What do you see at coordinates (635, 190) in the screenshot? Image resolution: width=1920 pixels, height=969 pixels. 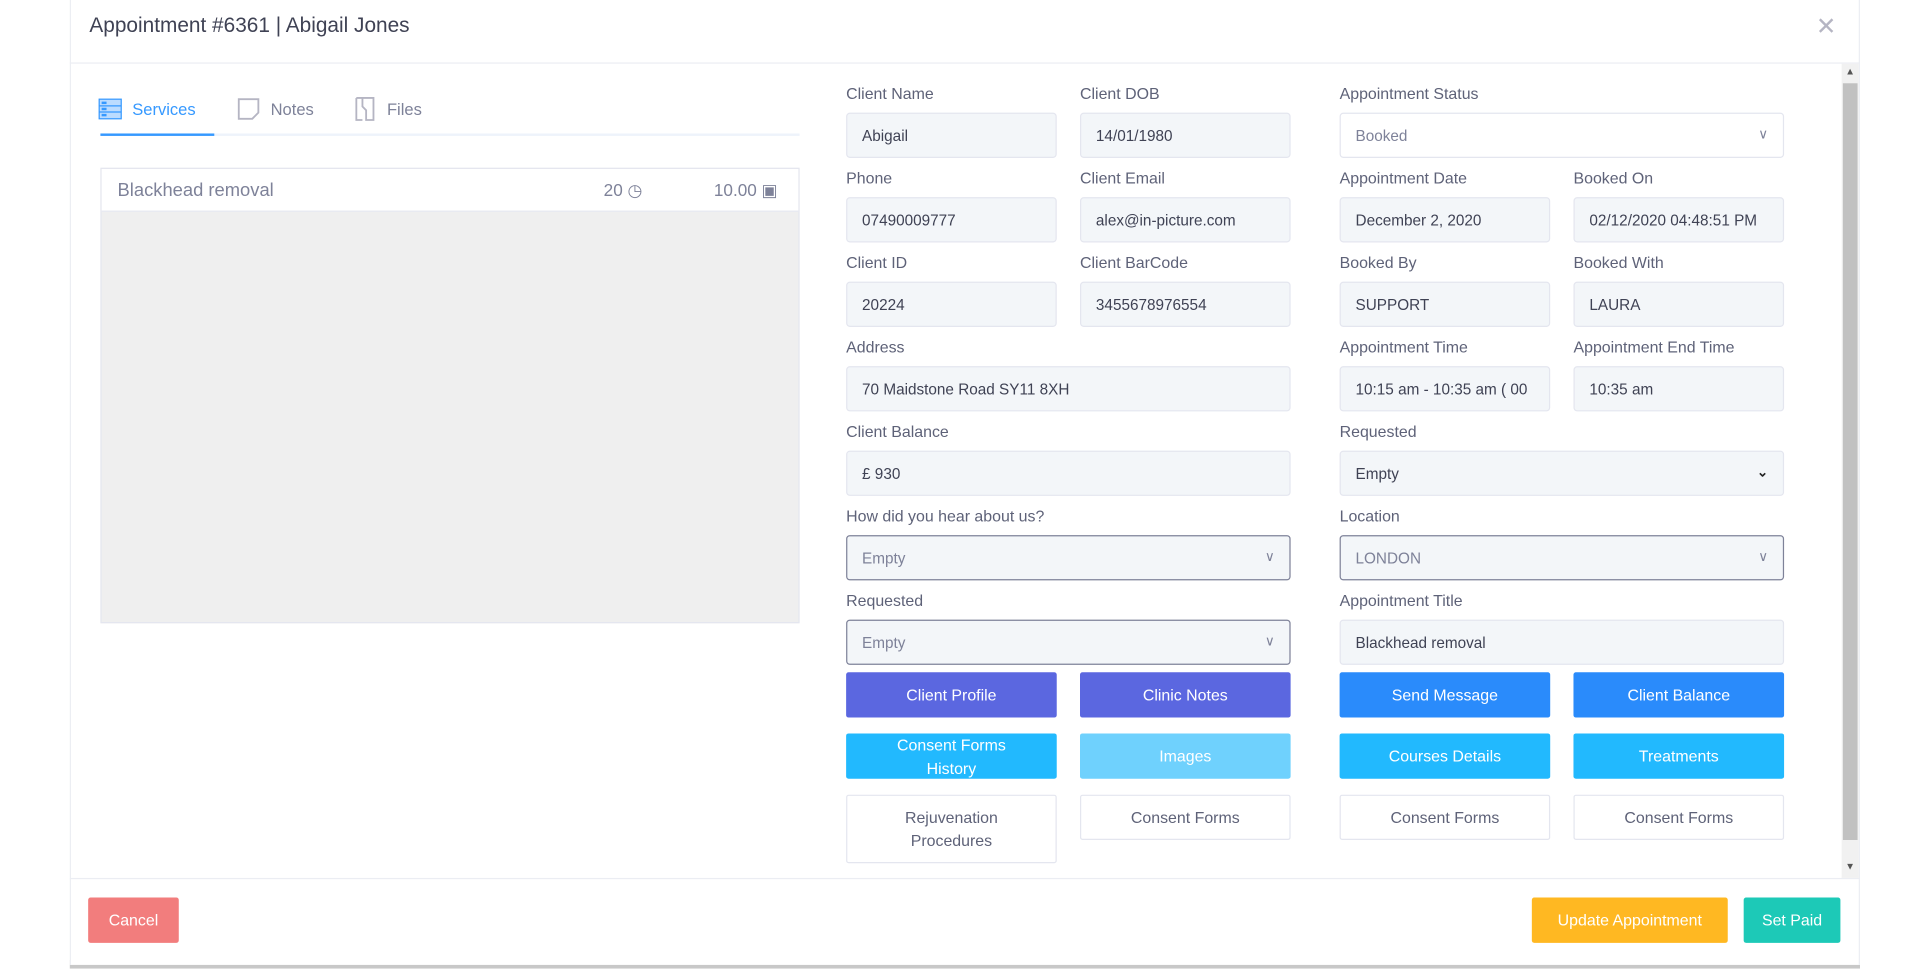 I see `clock-icon: ◷` at bounding box center [635, 190].